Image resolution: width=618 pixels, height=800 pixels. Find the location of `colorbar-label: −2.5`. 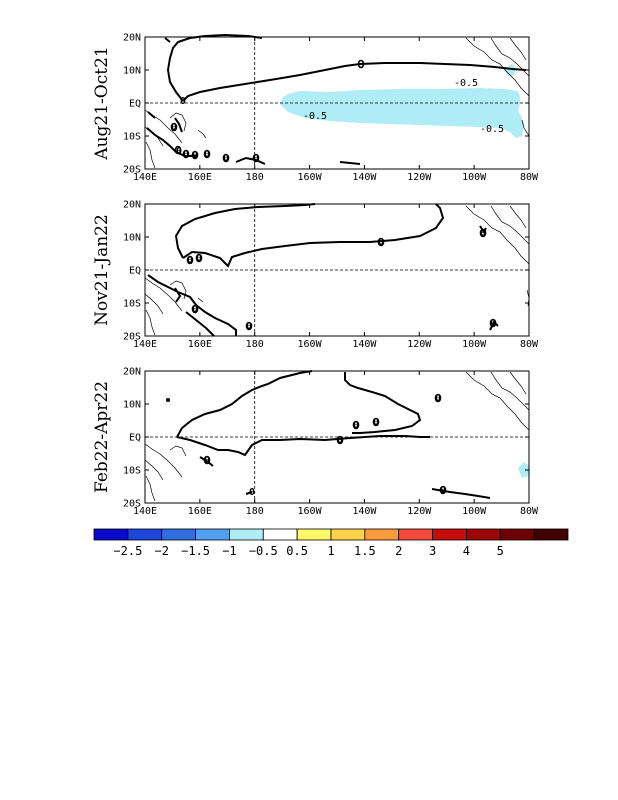

colorbar-label: −2.5 is located at coordinates (127, 551).